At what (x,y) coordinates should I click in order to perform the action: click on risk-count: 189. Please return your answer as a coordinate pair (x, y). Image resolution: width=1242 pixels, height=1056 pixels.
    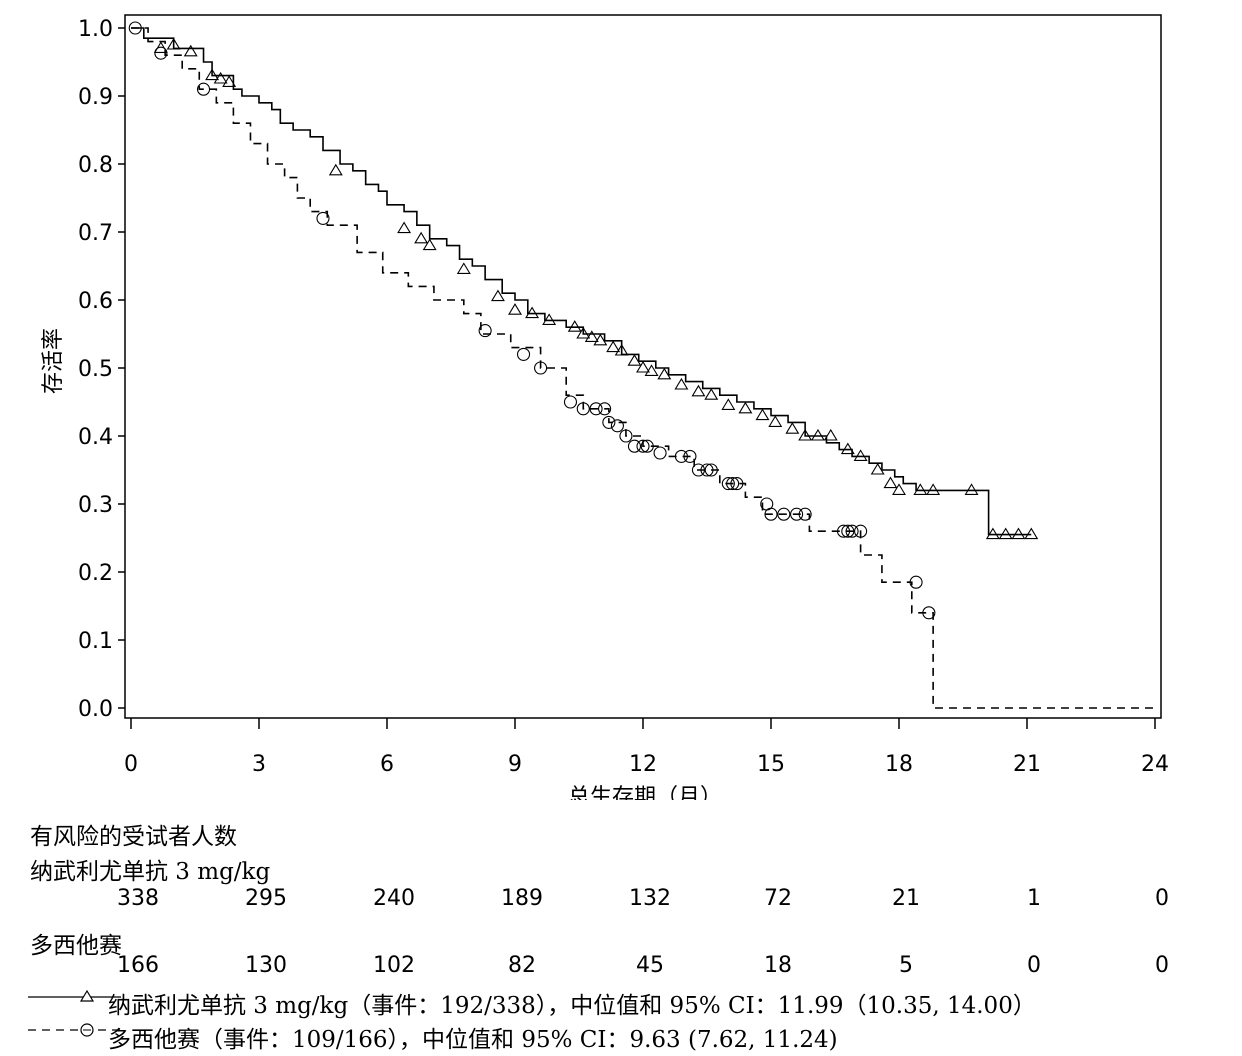
    Looking at the image, I should click on (522, 898).